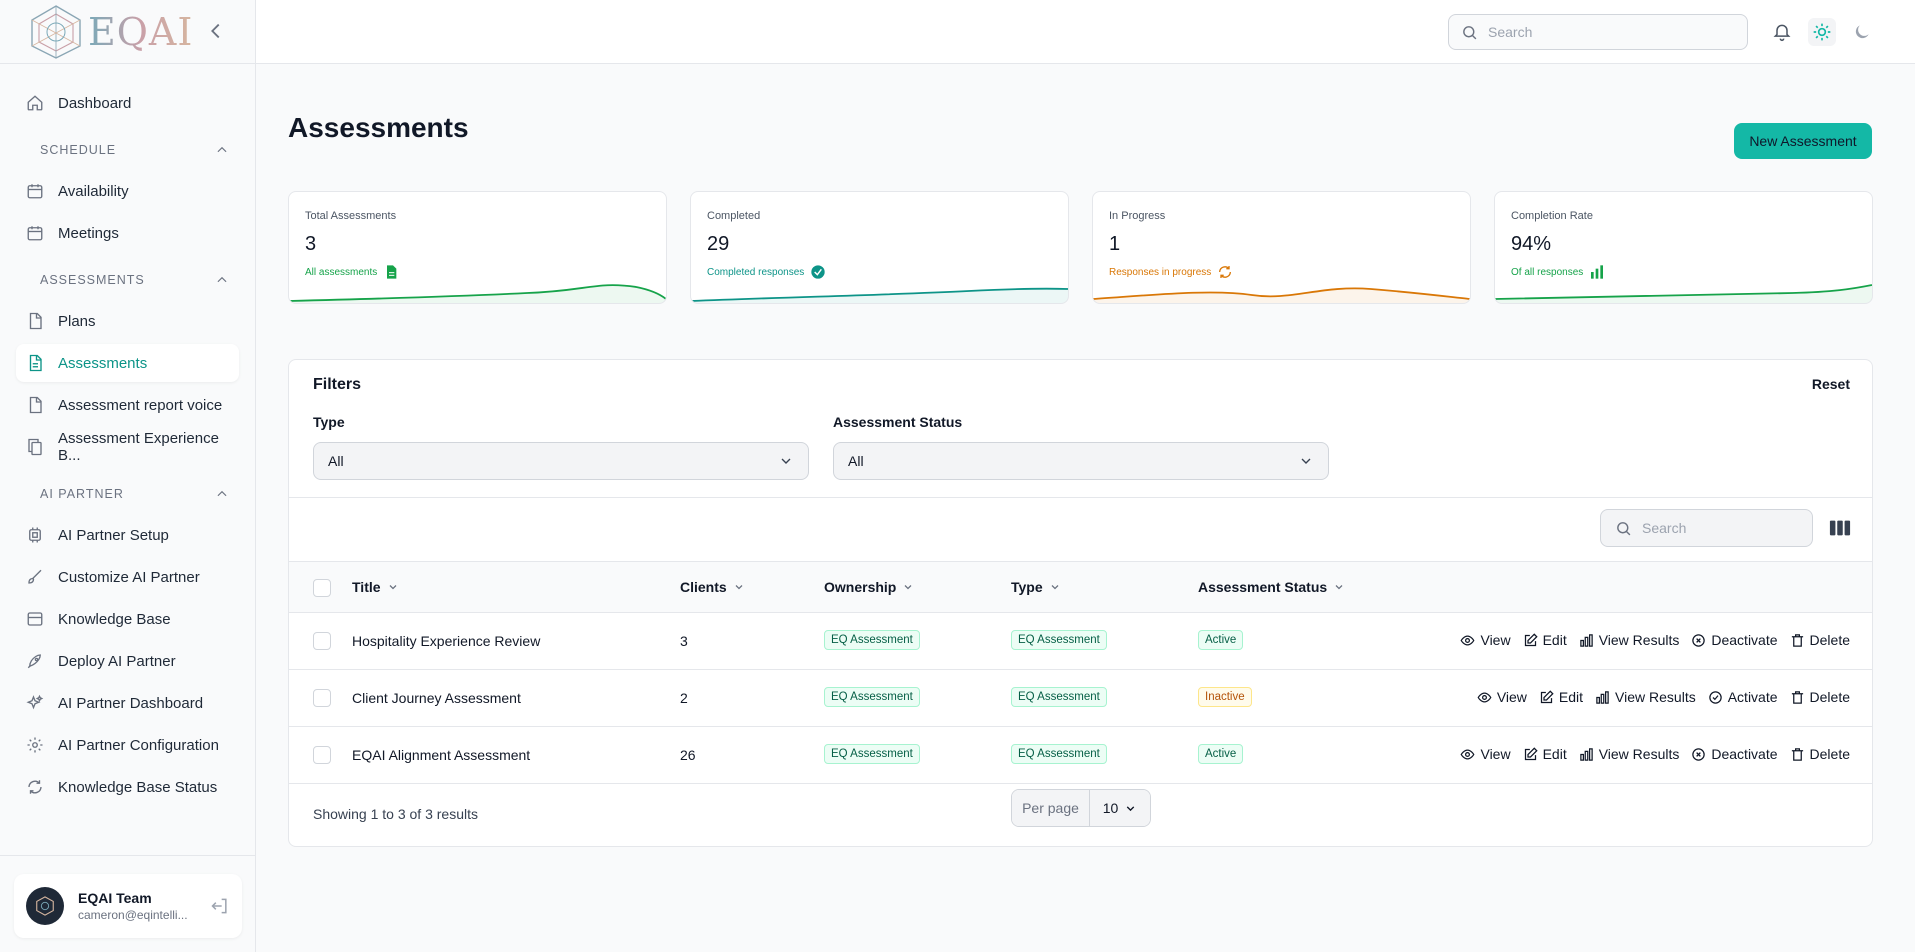  Describe the element at coordinates (1080, 497) in the screenshot. I see `divider` at that location.